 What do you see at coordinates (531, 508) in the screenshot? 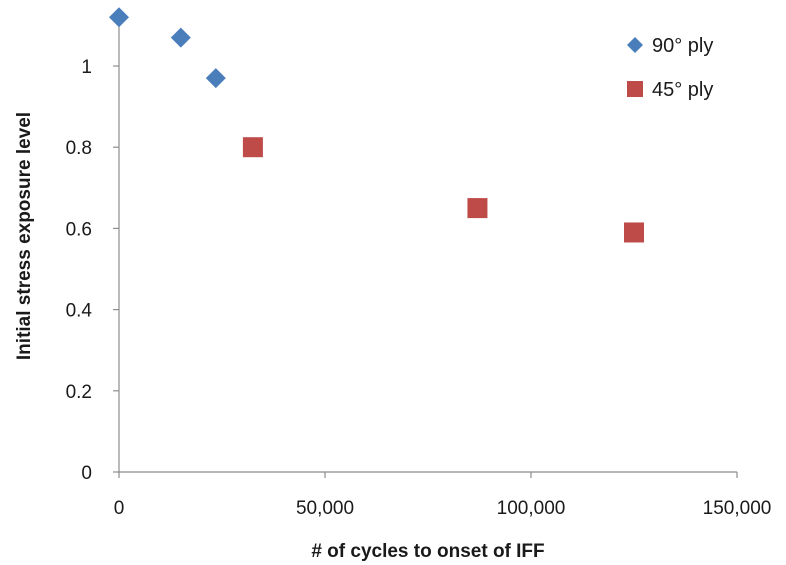
I see `x-tick-label: 100,000` at bounding box center [531, 508].